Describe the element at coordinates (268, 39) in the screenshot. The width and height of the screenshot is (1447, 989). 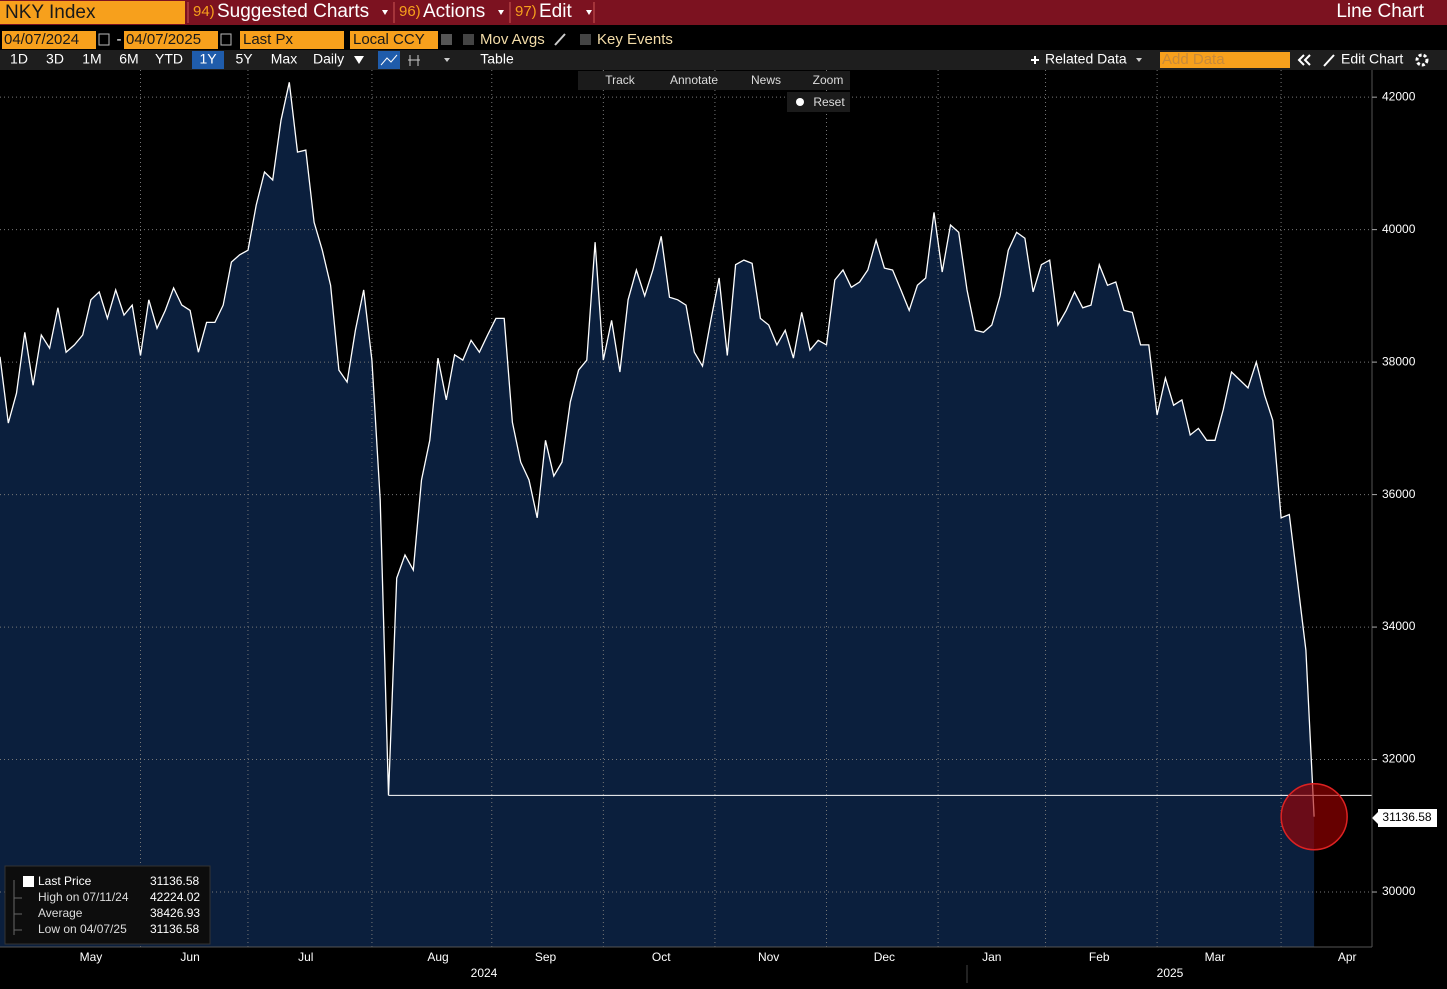
I see `field: Last Px` at that location.